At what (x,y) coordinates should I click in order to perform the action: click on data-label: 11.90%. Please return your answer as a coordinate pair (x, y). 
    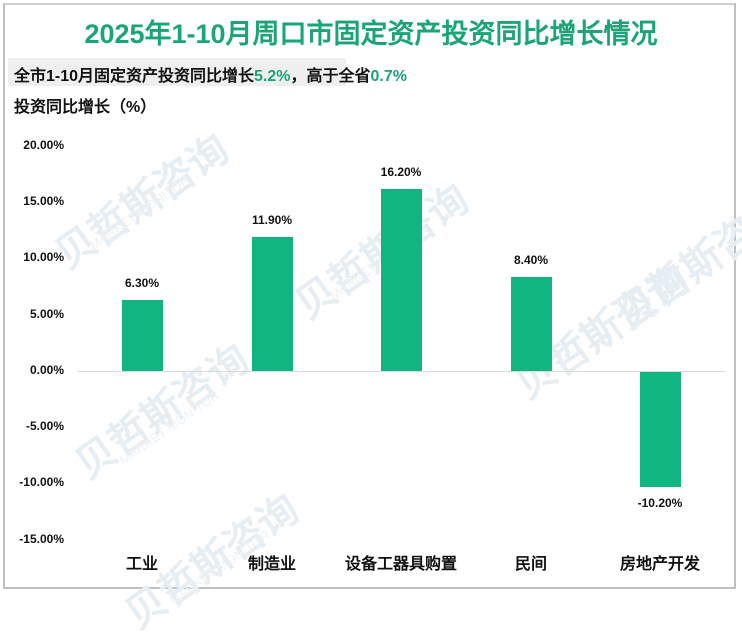
    Looking at the image, I should click on (272, 220).